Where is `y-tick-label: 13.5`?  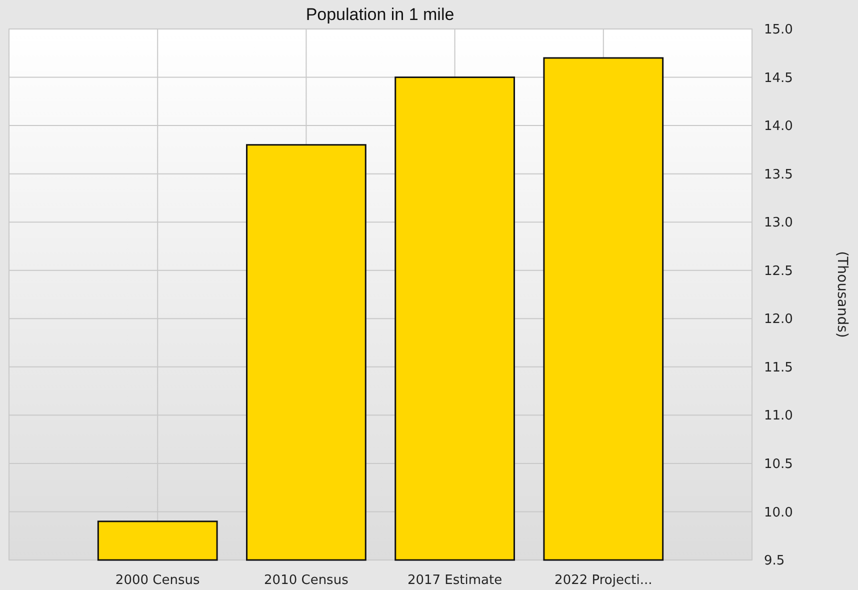
y-tick-label: 13.5 is located at coordinates (778, 174).